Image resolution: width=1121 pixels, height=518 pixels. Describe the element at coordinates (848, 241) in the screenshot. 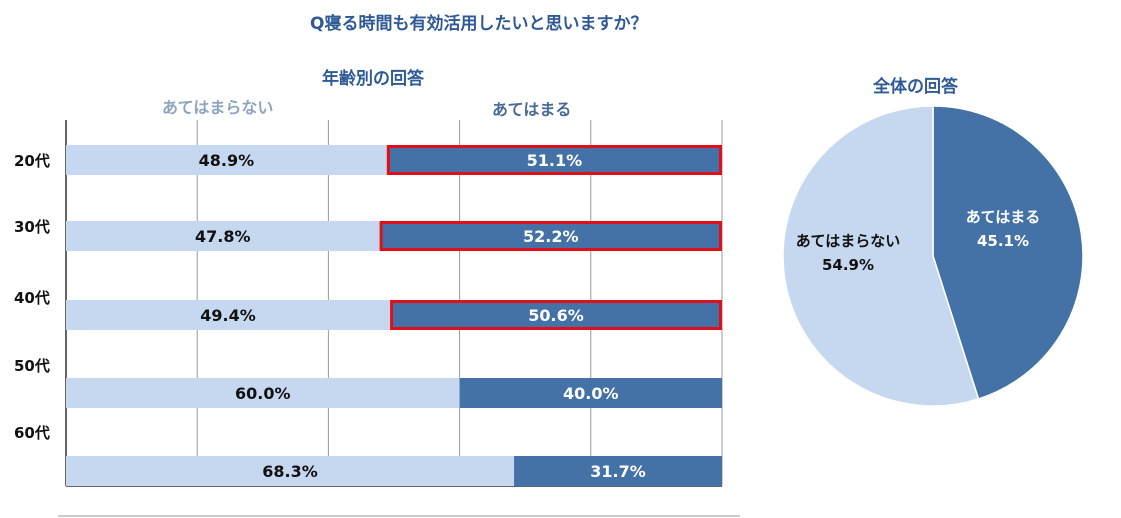

I see `pie-label-name: あてはまらない` at that location.